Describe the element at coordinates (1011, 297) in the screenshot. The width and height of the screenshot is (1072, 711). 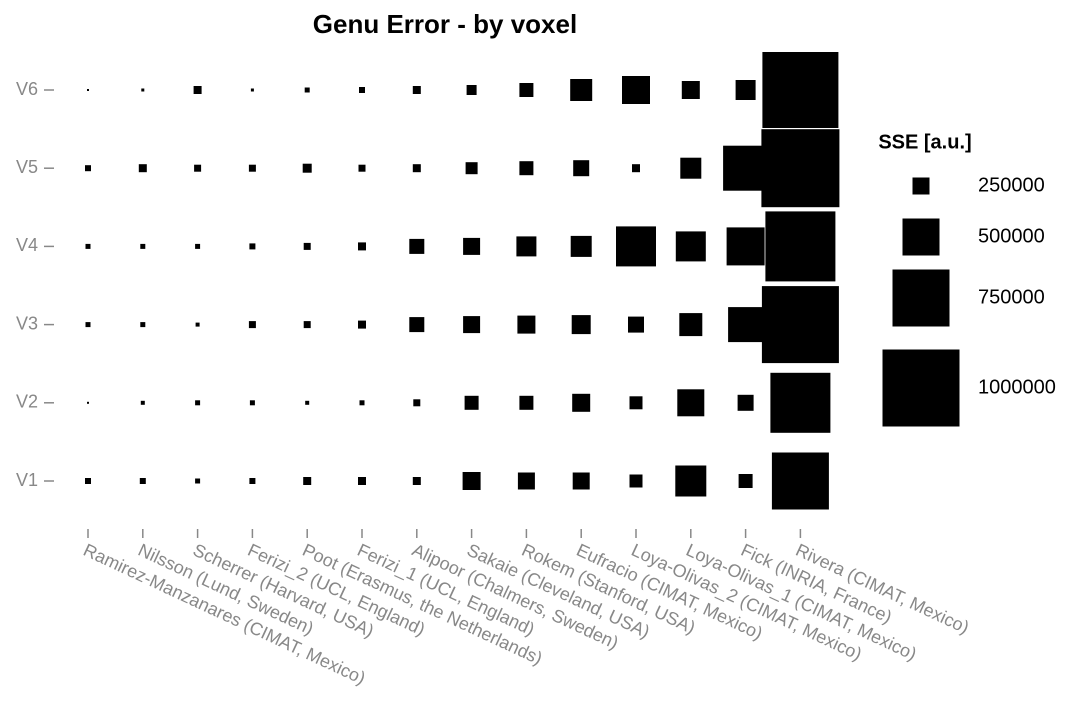
I see `legend-label: 750000` at that location.